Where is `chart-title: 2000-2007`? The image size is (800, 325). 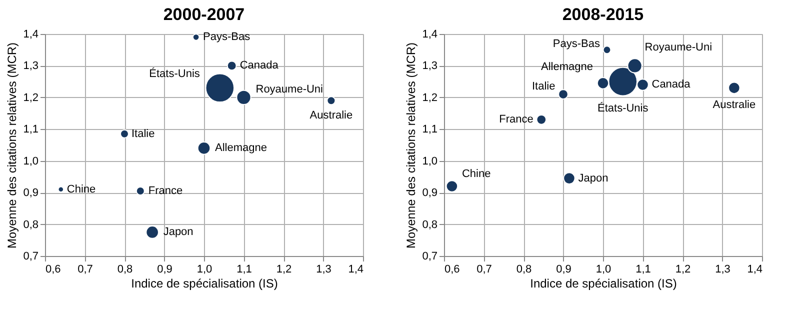
chart-title: 2000-2007 is located at coordinates (204, 14).